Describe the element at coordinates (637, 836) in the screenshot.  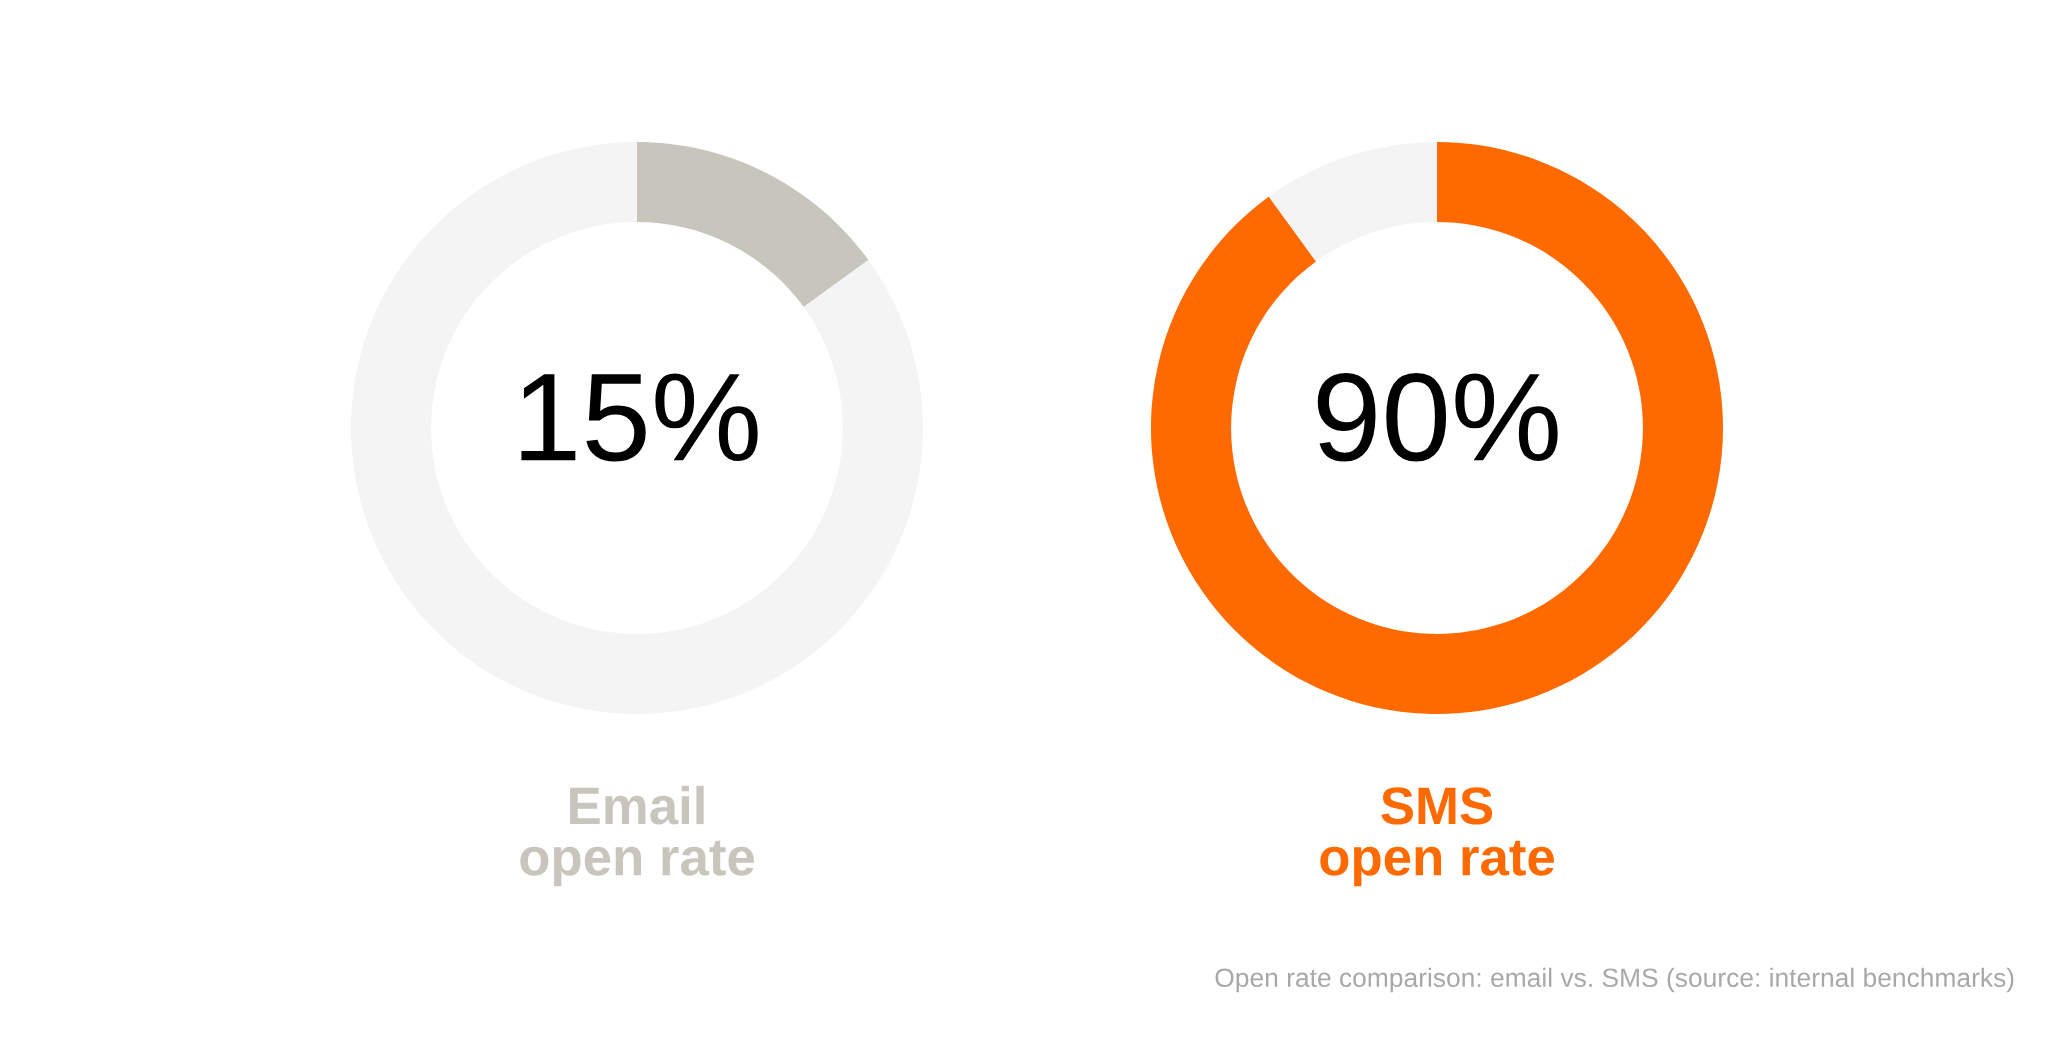
I see `text: Email open rate` at that location.